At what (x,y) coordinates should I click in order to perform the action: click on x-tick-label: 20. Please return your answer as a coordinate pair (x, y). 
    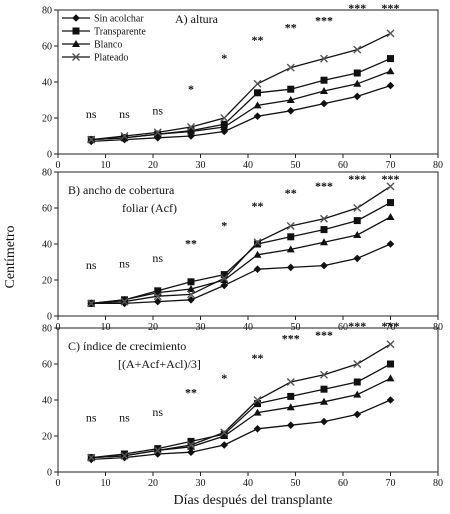
    Looking at the image, I should click on (153, 483).